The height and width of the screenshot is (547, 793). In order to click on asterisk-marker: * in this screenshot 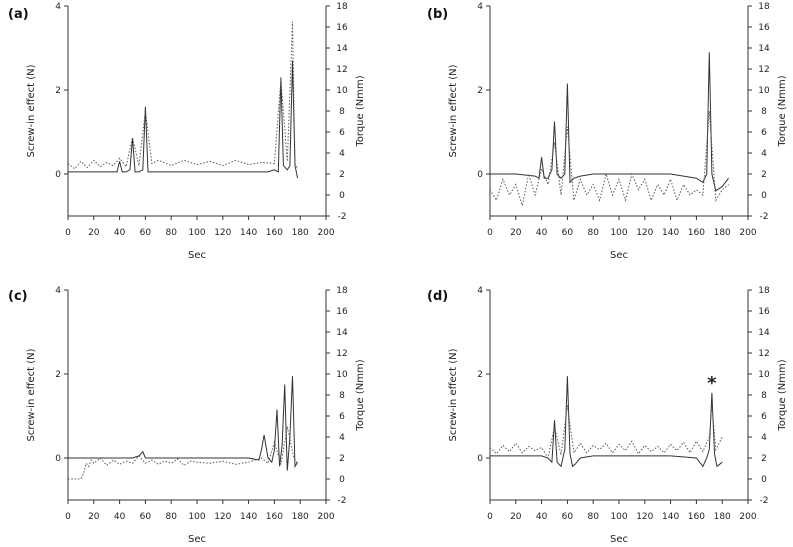, I will do `click(712, 383)`.